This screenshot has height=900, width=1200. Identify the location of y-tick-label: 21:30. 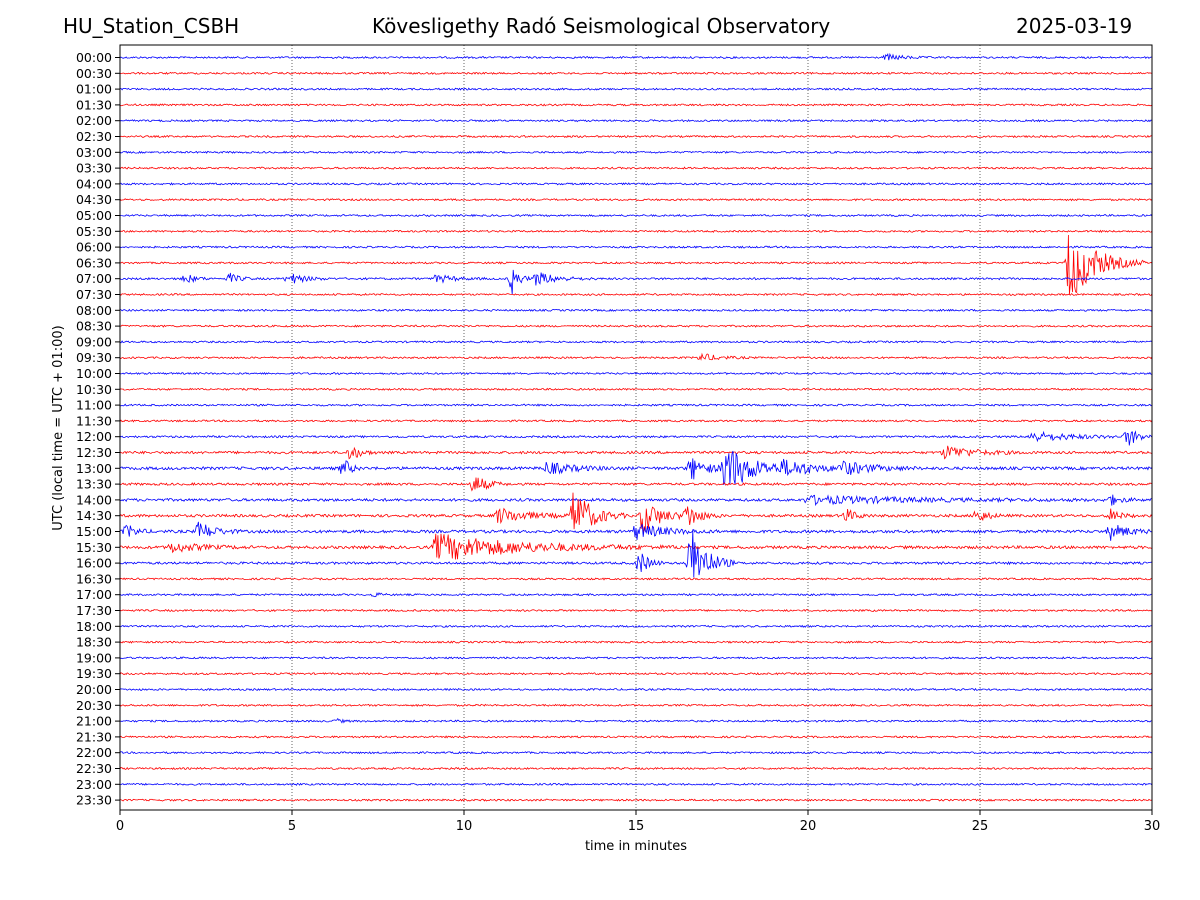
(94, 736).